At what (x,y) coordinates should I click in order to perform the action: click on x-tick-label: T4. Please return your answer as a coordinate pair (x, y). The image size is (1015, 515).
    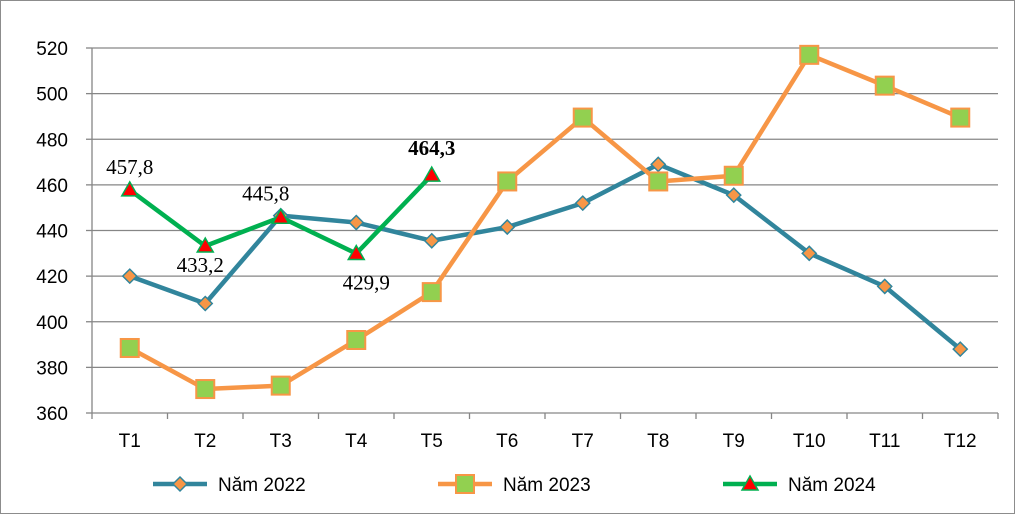
    Looking at the image, I should click on (356, 441).